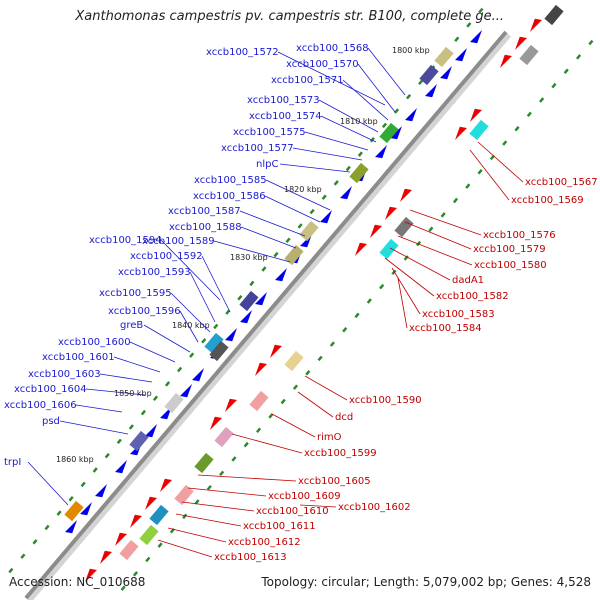 This screenshot has width=600, height=600. What do you see at coordinates (519, 235) in the screenshot?
I see `reverse-gene-label: xccb100_1576` at bounding box center [519, 235].